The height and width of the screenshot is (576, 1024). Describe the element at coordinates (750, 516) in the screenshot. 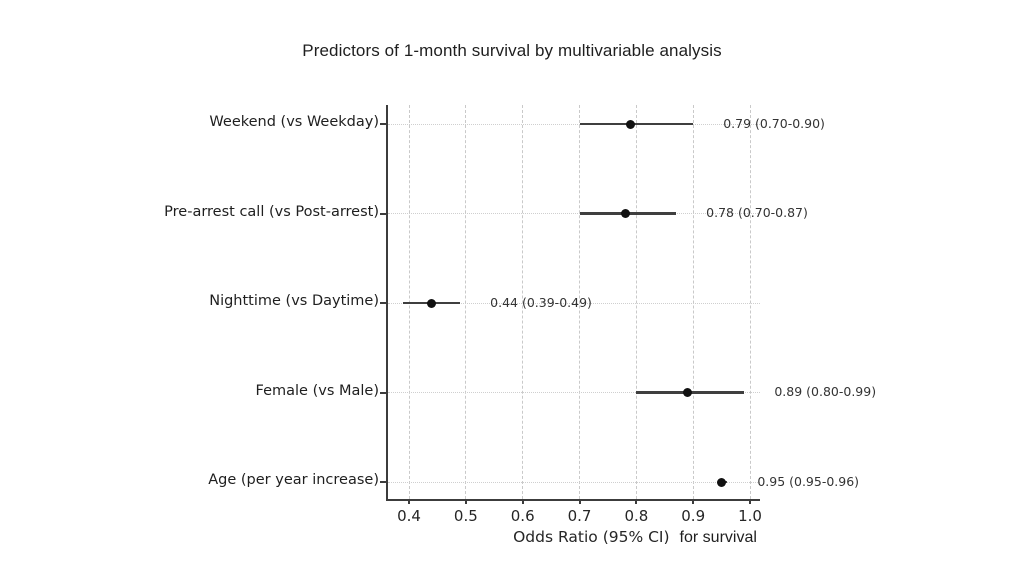

I see `x-axis-tick-label: 1.0` at that location.